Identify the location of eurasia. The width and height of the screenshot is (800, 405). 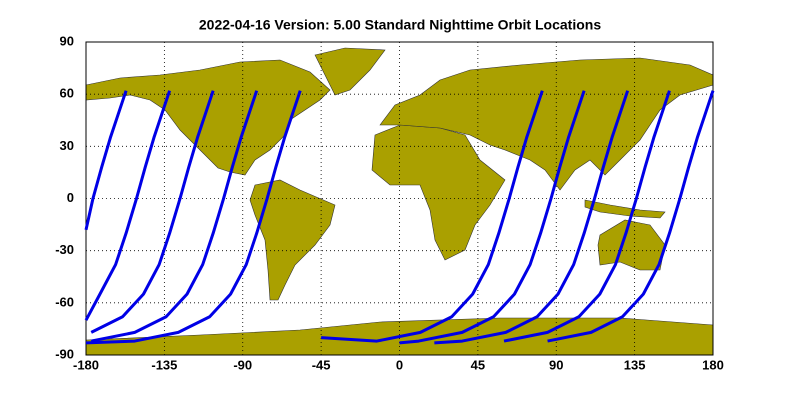
(546, 124).